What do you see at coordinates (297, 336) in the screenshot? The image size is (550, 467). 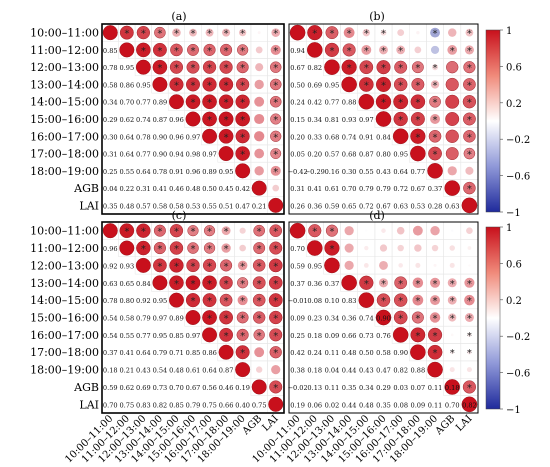 I see `corr-value: 0.25` at bounding box center [297, 336].